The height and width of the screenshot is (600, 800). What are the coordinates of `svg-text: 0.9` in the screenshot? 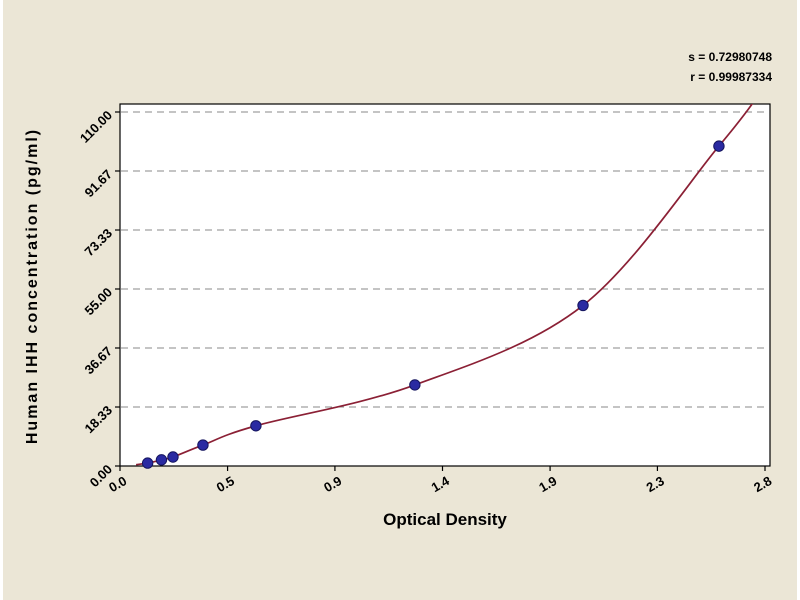 It's located at (332, 484).